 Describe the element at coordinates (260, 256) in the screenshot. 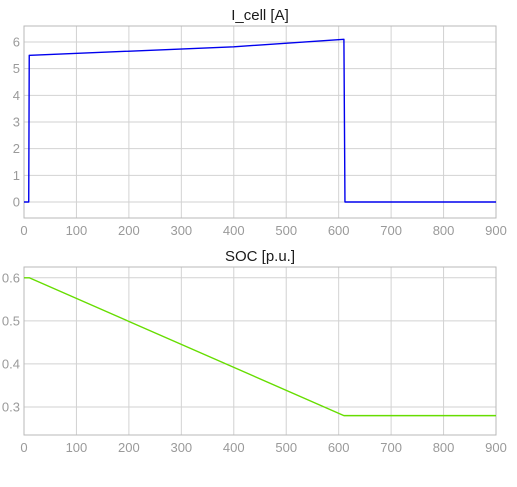

I see `chart-title: SOC [p.u.]` at that location.